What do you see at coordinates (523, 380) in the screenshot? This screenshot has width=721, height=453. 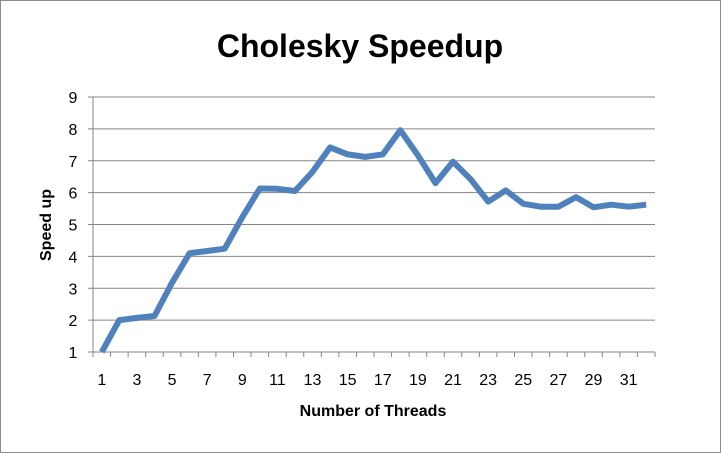 I see `x-tick-label: 25` at bounding box center [523, 380].